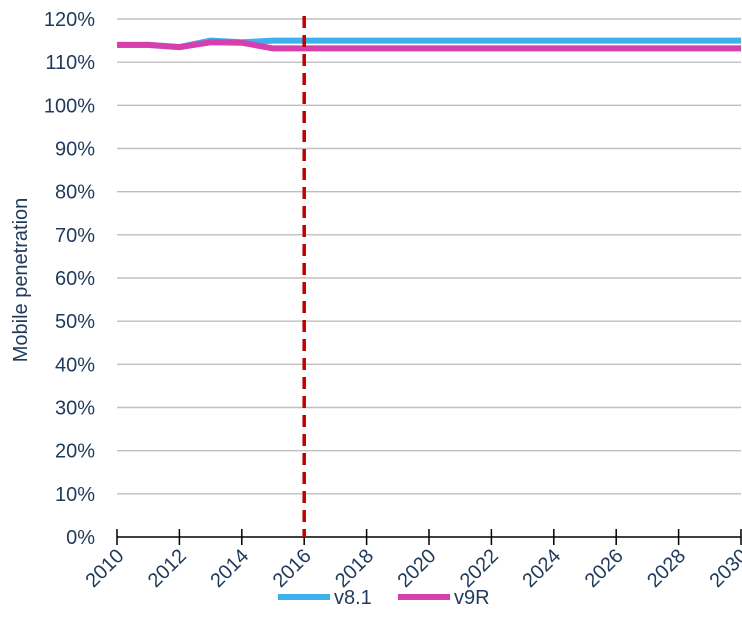  Describe the element at coordinates (75, 279) in the screenshot. I see `y-tick-label: 60%` at that location.